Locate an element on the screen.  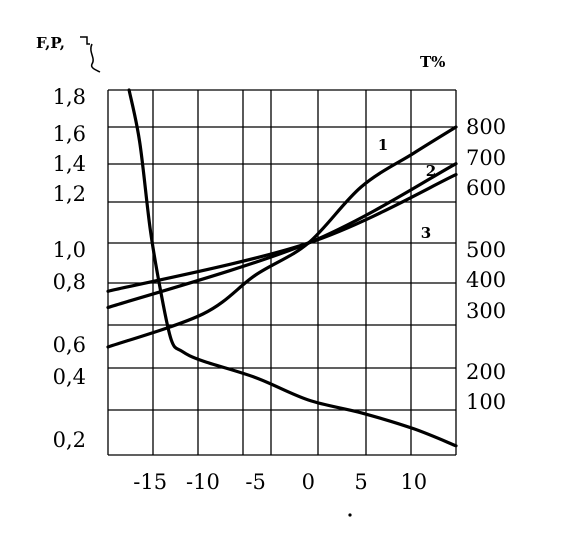
left-axis-title: F,P, is located at coordinates (50, 43).